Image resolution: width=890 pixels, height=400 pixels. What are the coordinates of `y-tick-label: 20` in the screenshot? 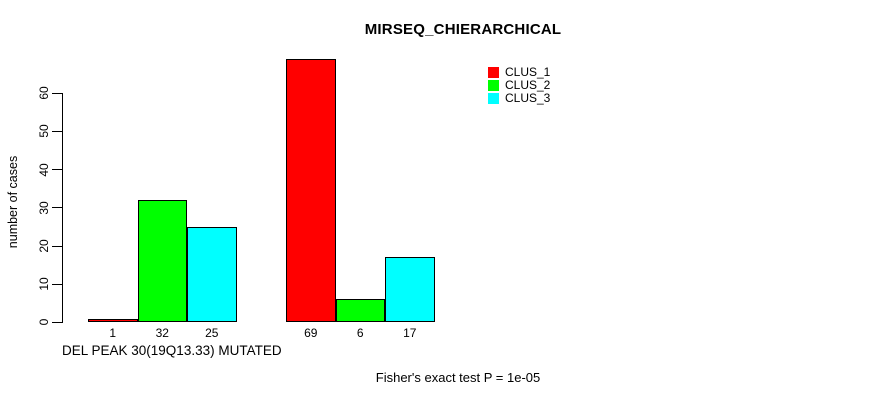 It's located at (44, 246).